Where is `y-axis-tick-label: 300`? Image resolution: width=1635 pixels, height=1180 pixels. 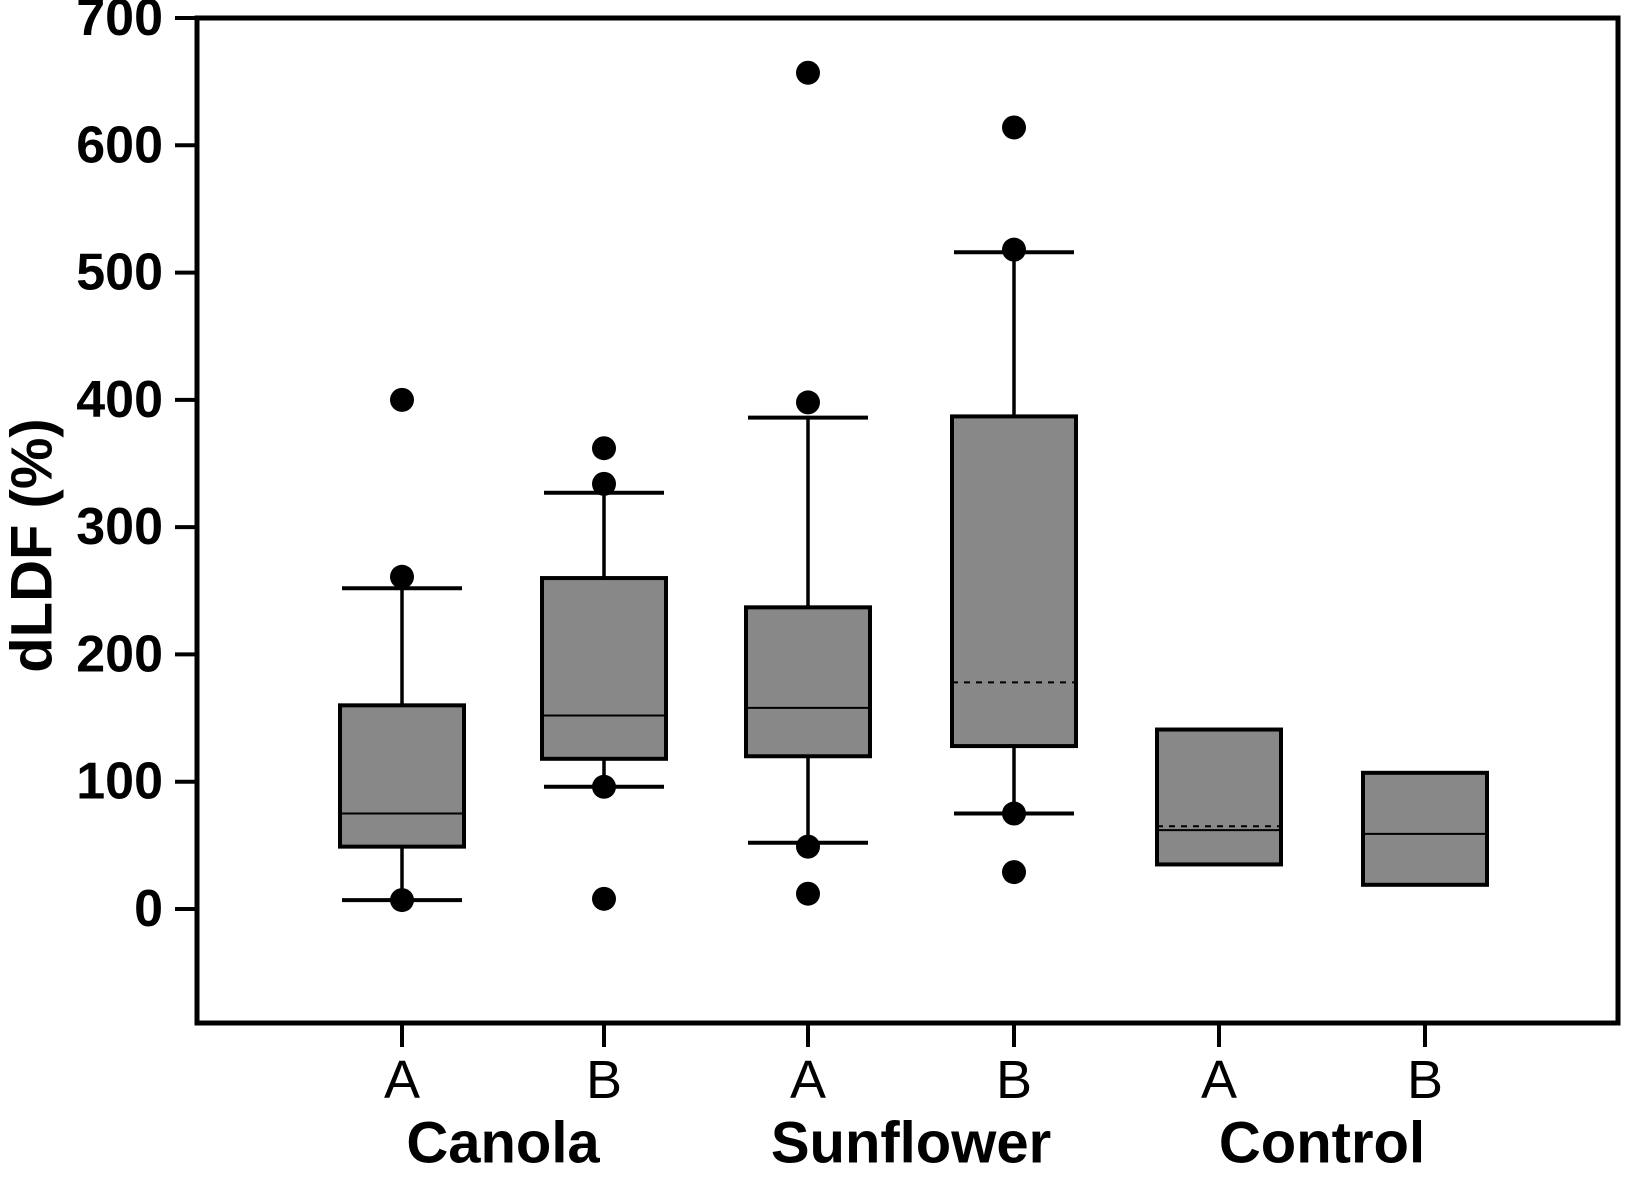 y-axis-tick-label: 300 is located at coordinates (119, 527).